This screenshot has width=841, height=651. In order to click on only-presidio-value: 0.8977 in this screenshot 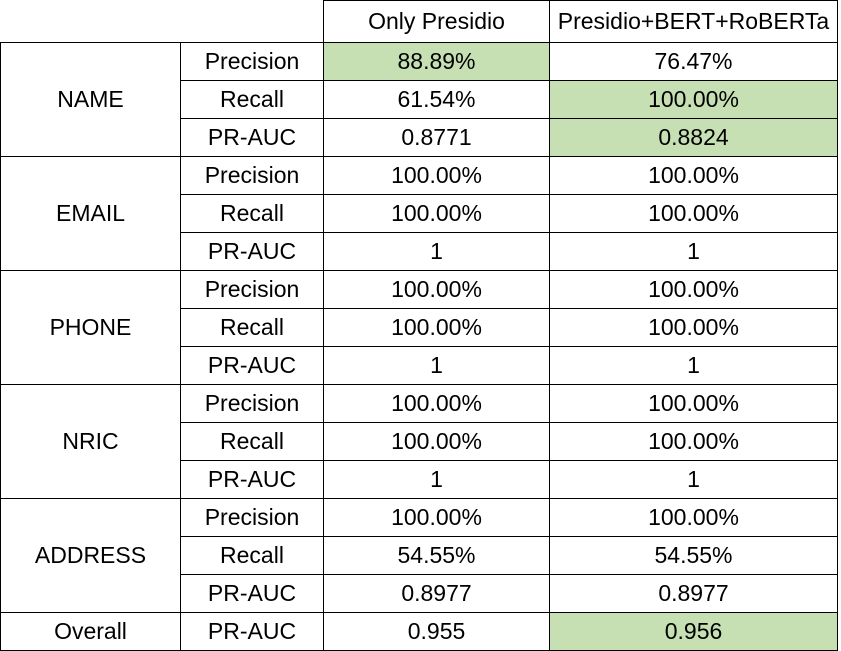, I will do `click(436, 593)`.